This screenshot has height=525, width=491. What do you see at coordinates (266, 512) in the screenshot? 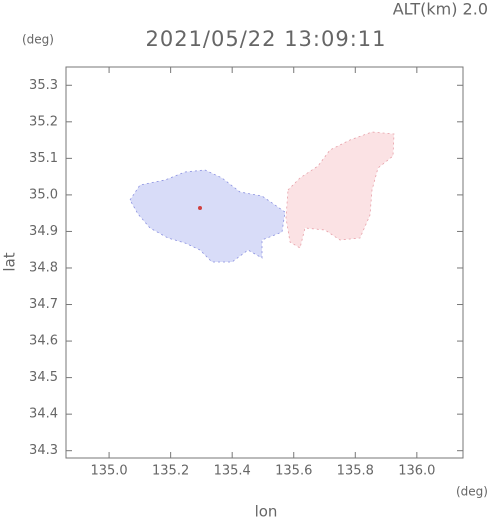
I see `x-axis-label: lon` at bounding box center [266, 512].